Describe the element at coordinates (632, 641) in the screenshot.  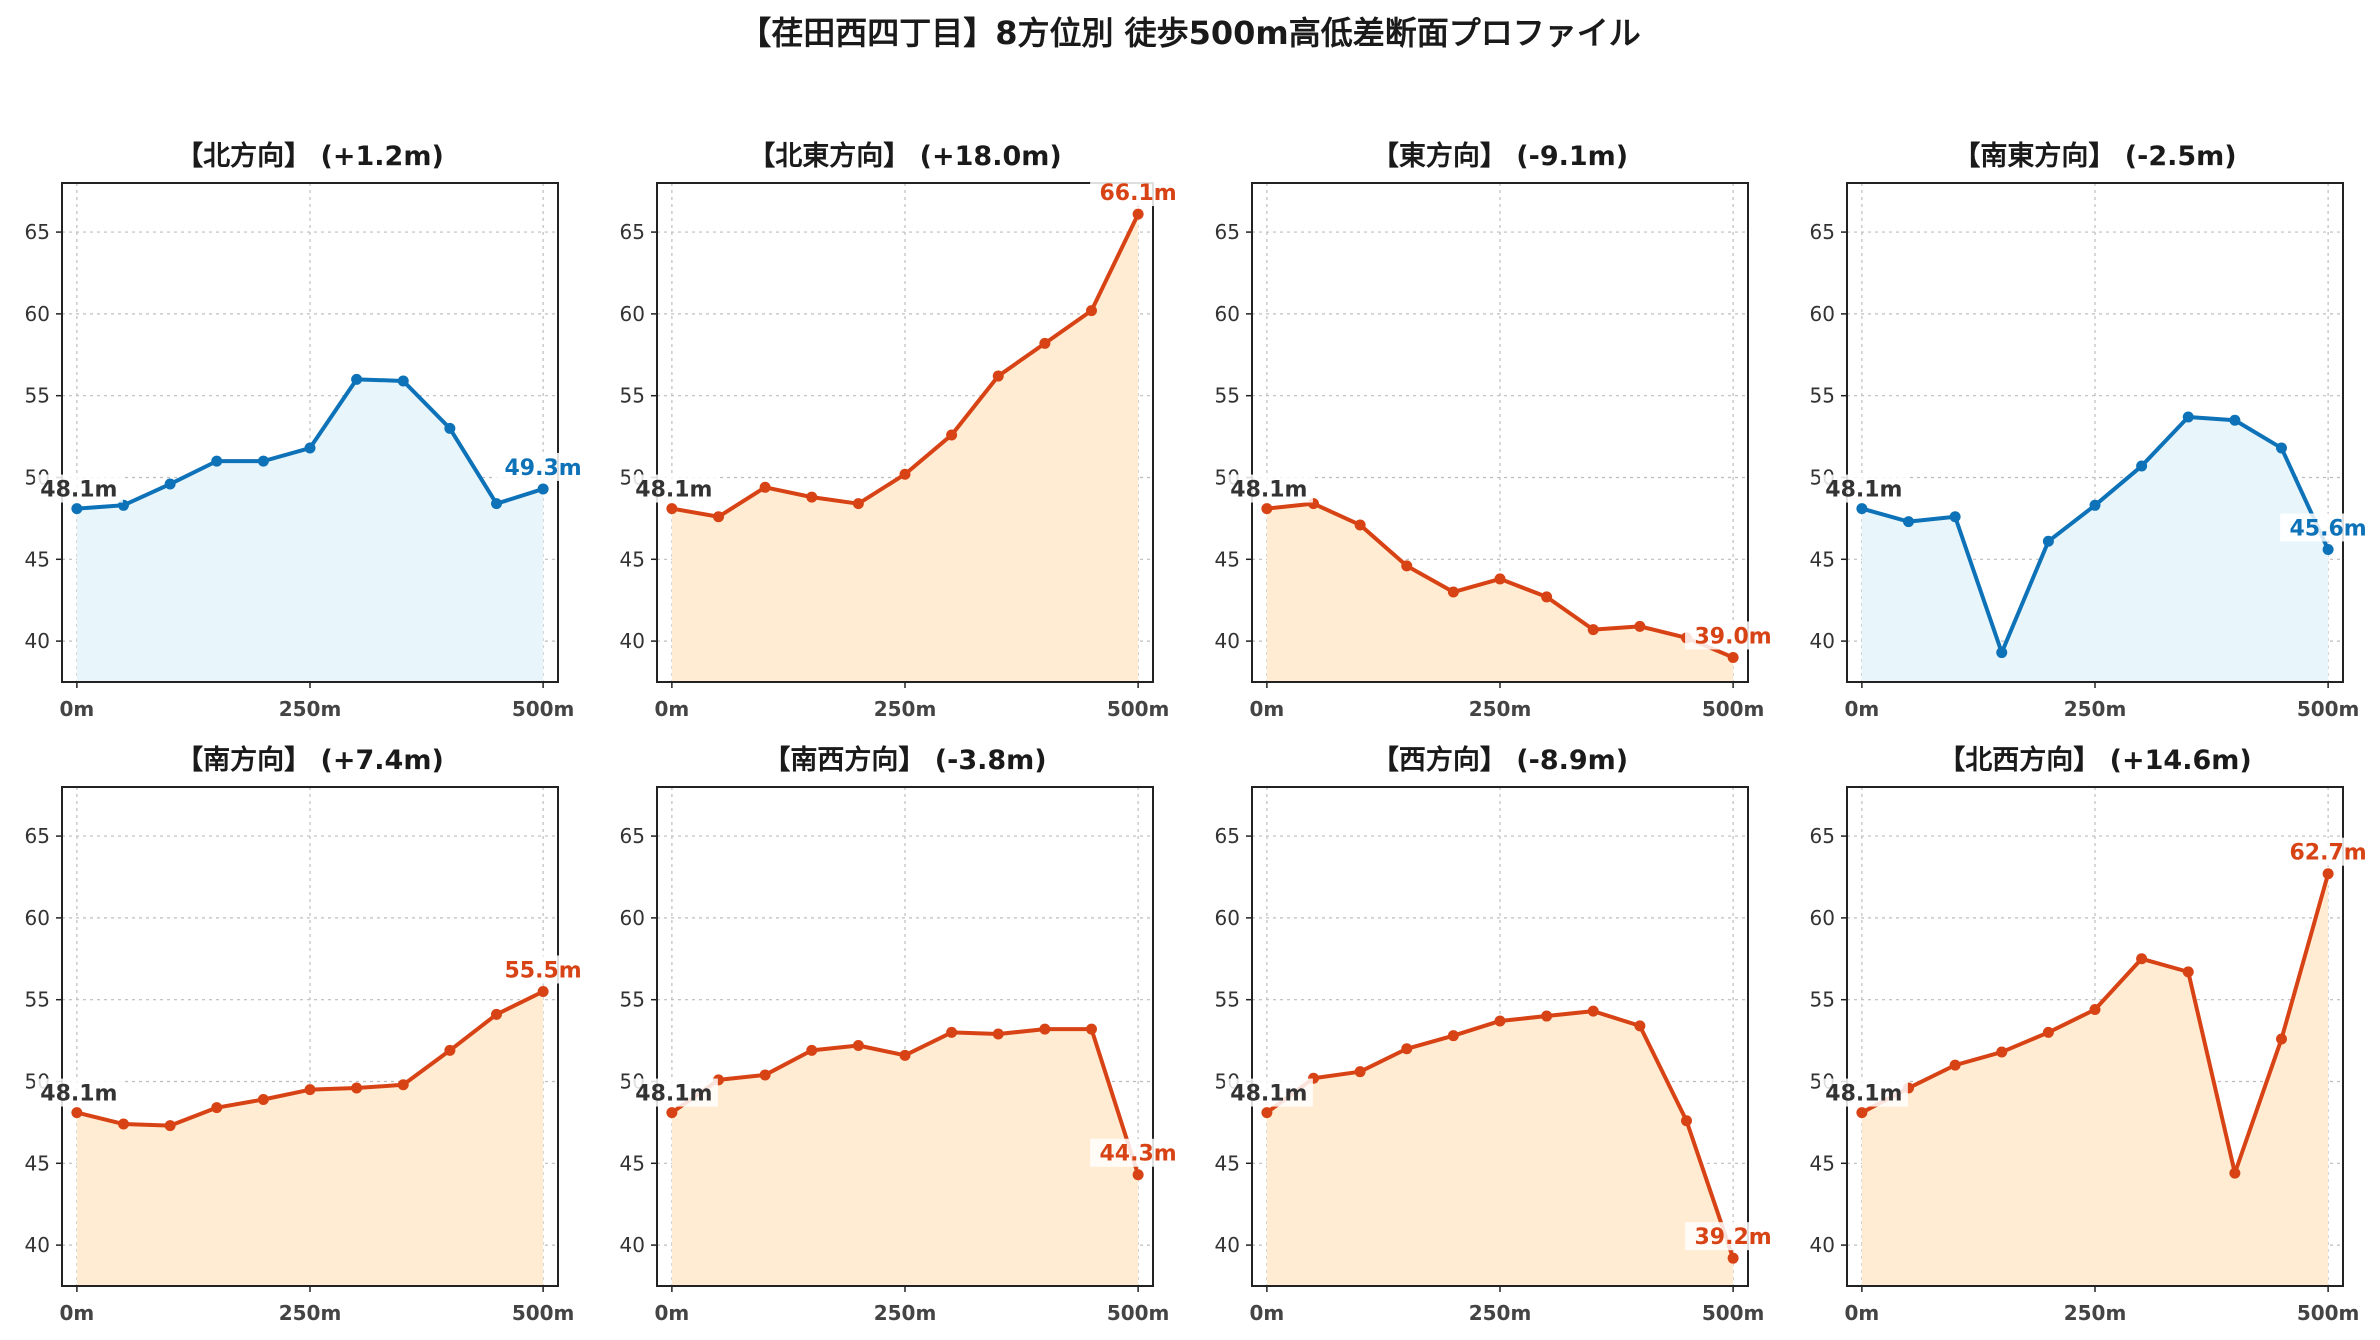
I see `chart-2-ytick-40: 40` at that location.